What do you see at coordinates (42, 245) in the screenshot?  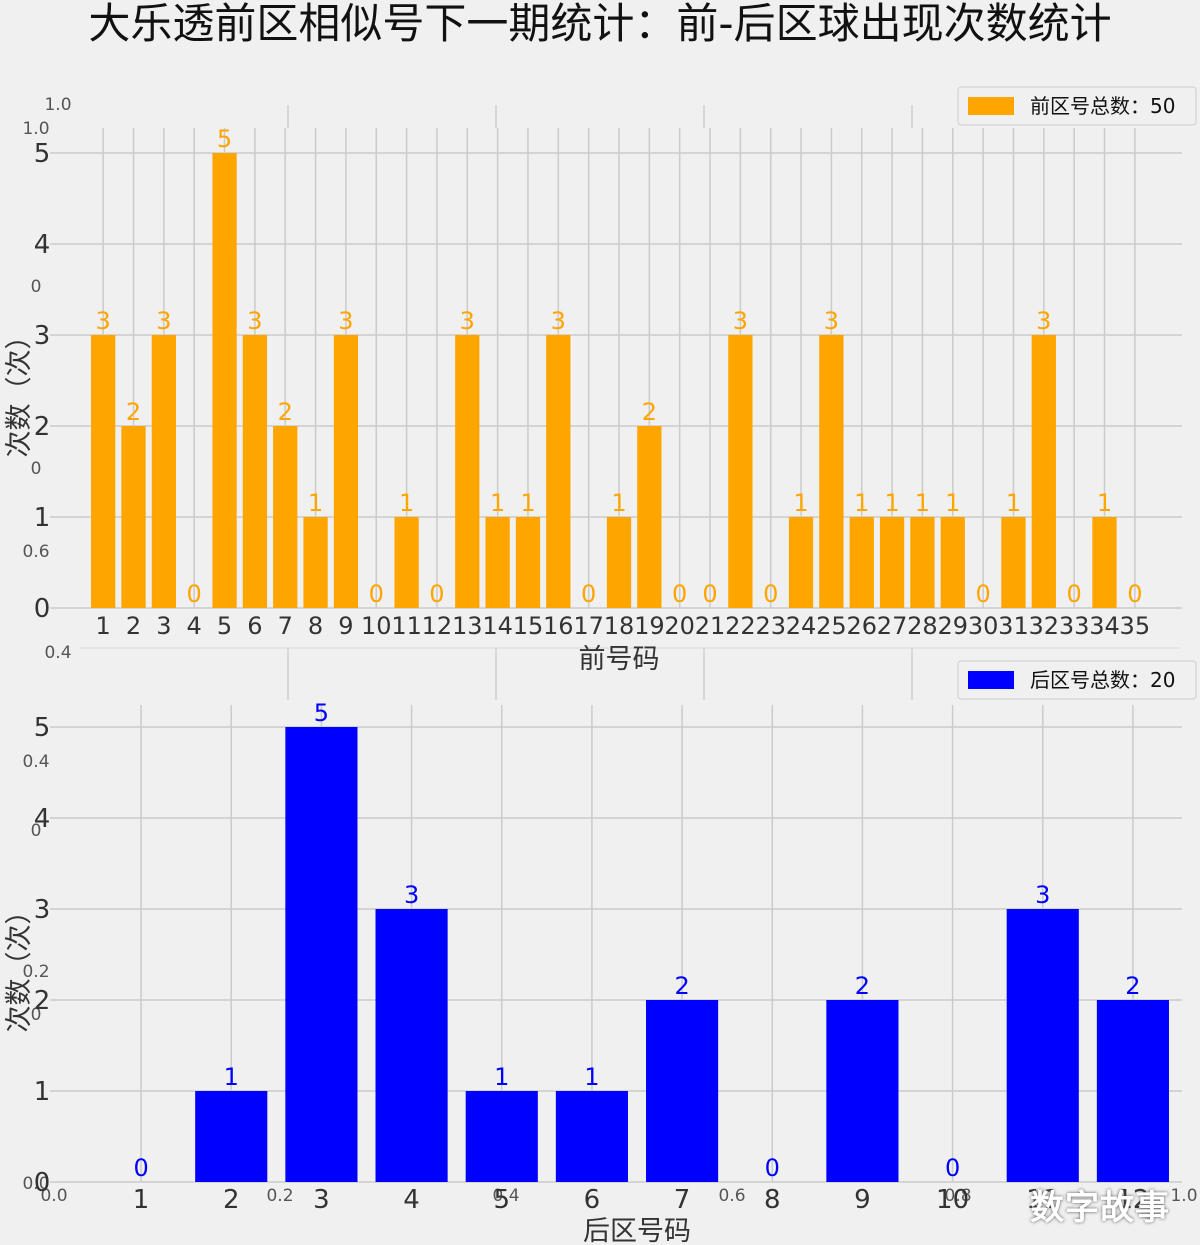 I see `y-tick-label: 4` at bounding box center [42, 245].